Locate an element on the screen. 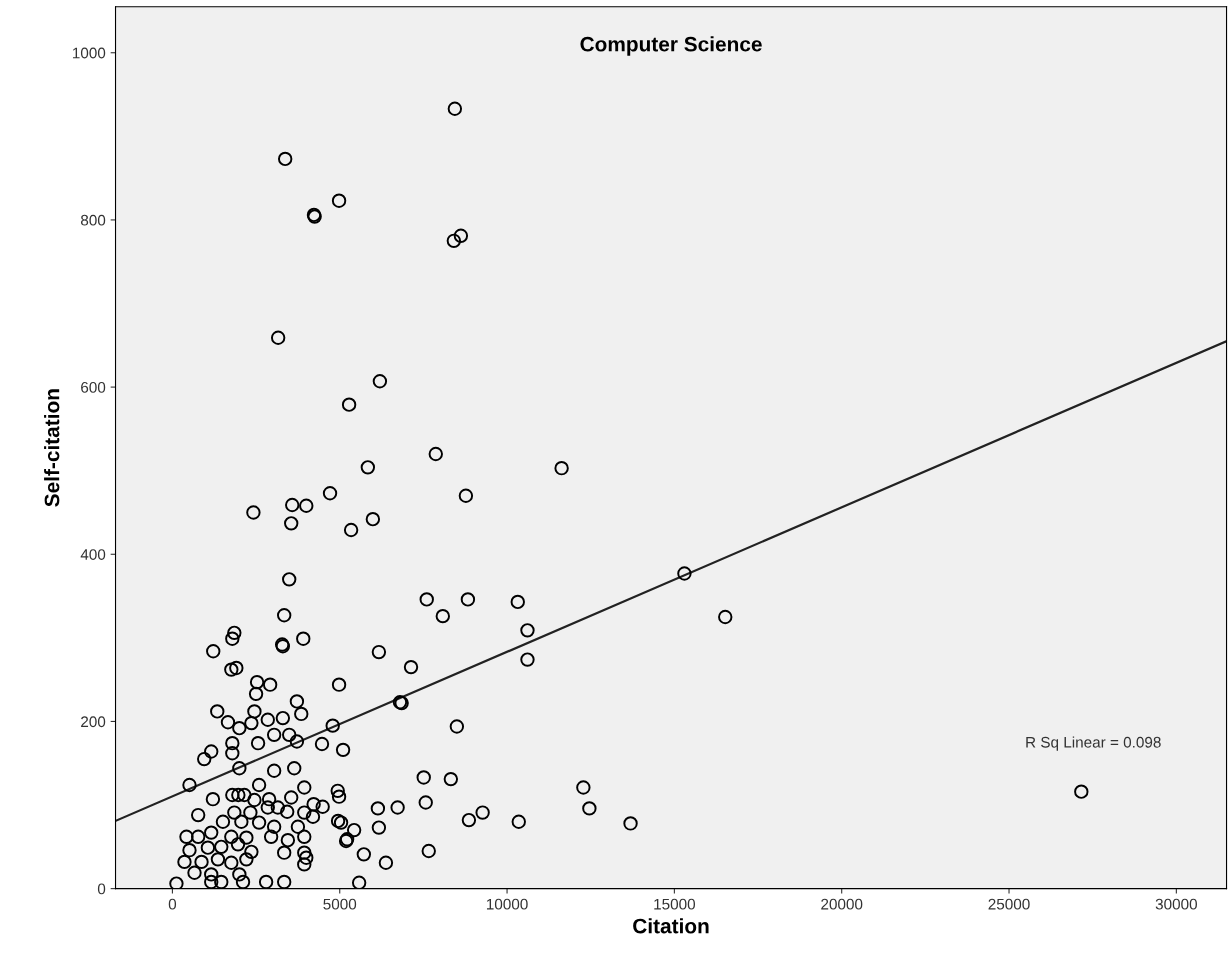  text: Computer Science is located at coordinates (671, 46).